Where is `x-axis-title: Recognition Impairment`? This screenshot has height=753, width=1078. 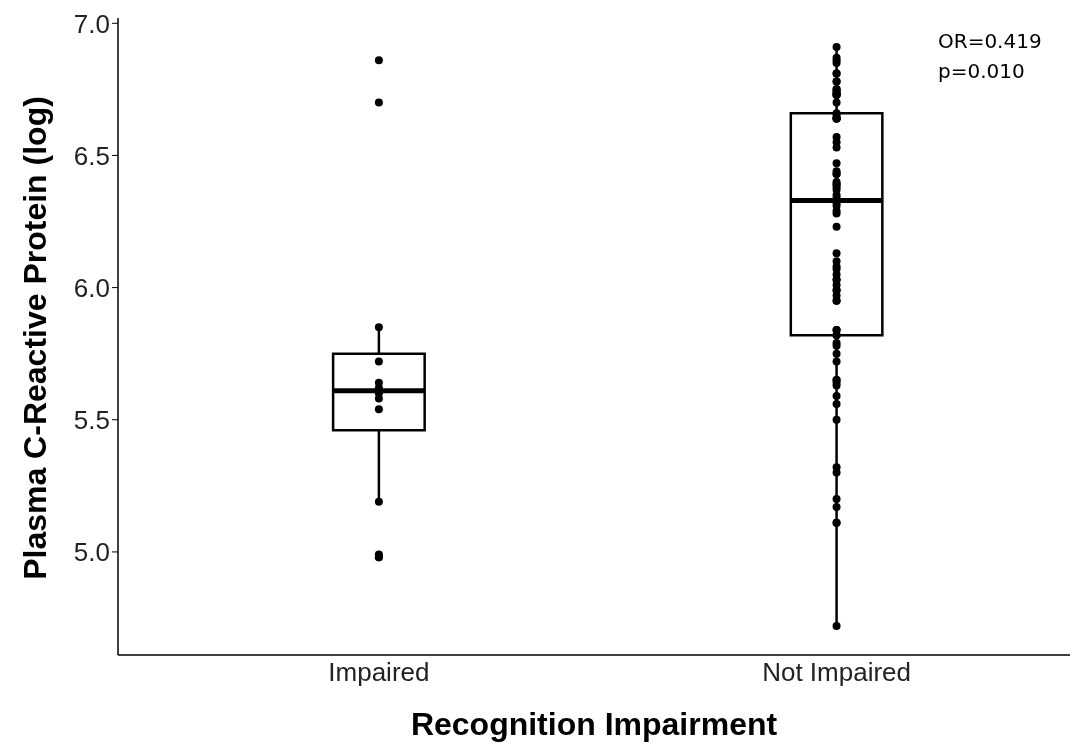 x-axis-title: Recognition Impairment is located at coordinates (594, 724).